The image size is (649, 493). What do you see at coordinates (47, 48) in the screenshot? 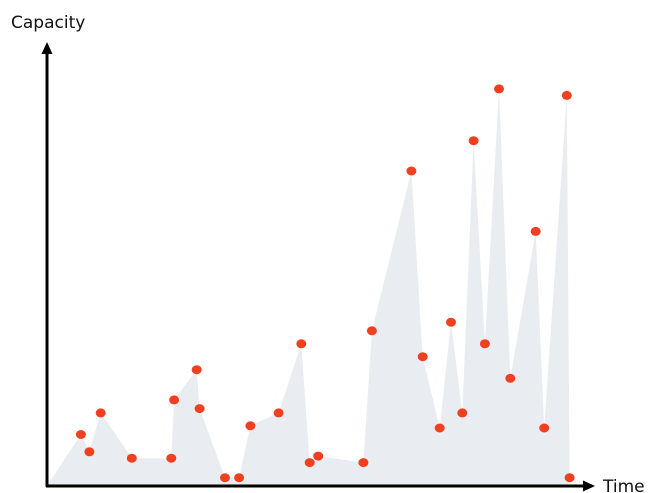
I see `y-axis-arrowhead` at bounding box center [47, 48].